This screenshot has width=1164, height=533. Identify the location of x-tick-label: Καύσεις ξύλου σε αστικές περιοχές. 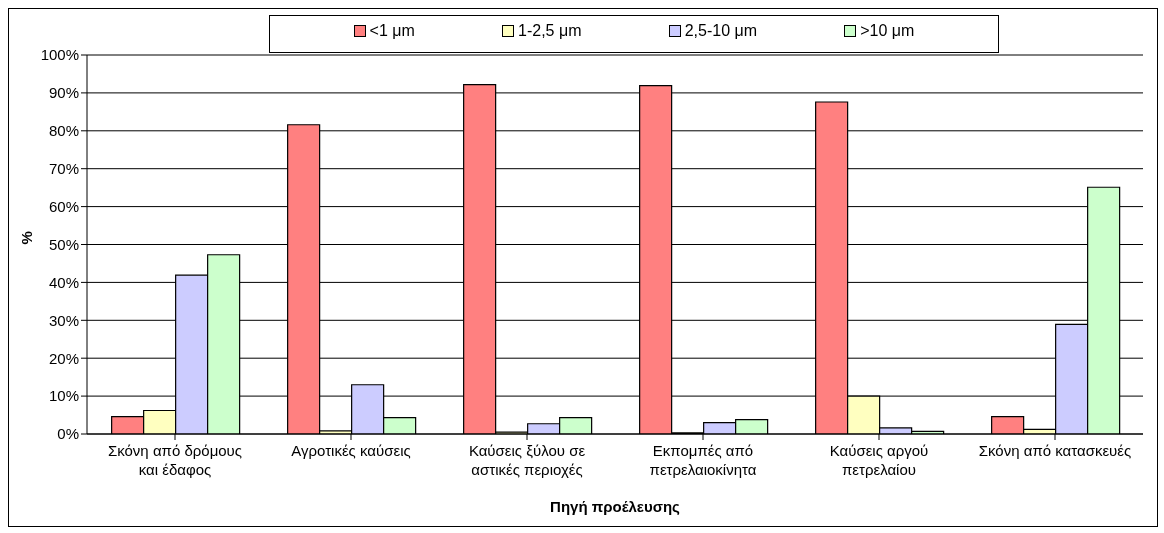
(527, 460).